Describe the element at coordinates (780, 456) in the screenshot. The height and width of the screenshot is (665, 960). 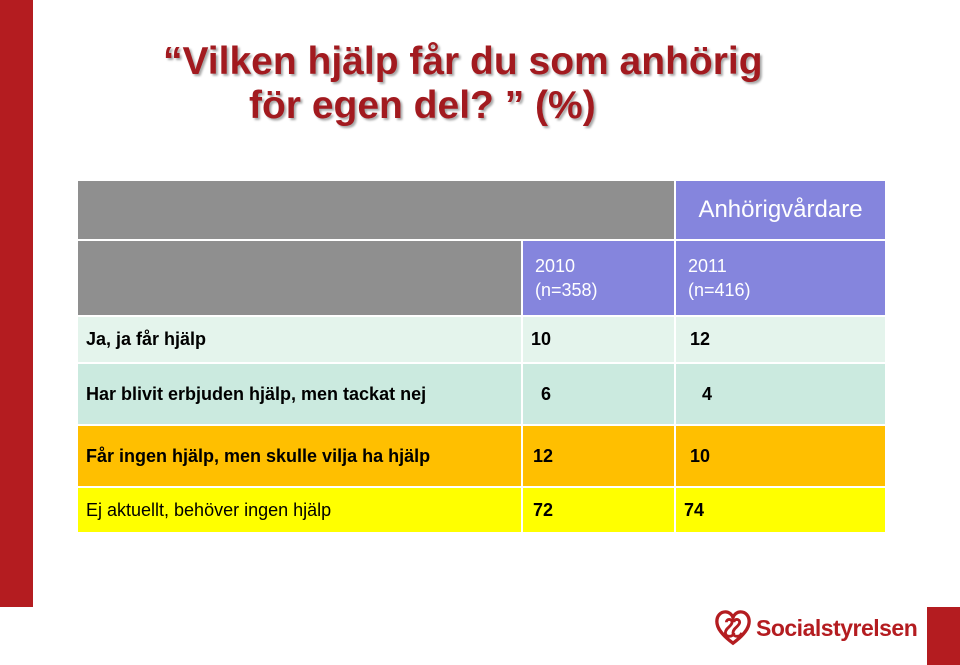
I see `value-cell-2011: 10` at that location.